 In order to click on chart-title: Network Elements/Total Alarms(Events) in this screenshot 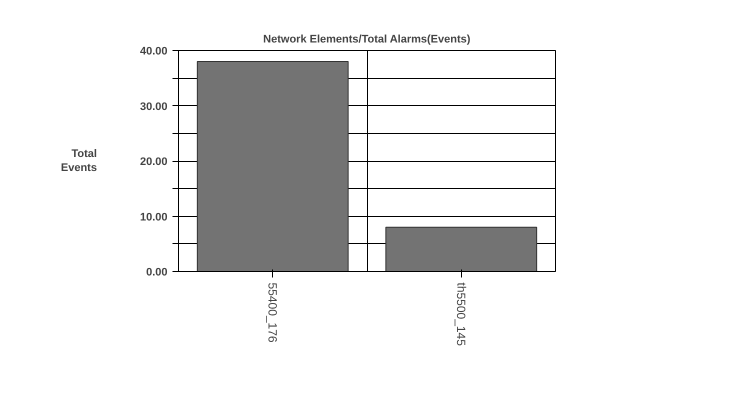, I will do `click(367, 40)`.